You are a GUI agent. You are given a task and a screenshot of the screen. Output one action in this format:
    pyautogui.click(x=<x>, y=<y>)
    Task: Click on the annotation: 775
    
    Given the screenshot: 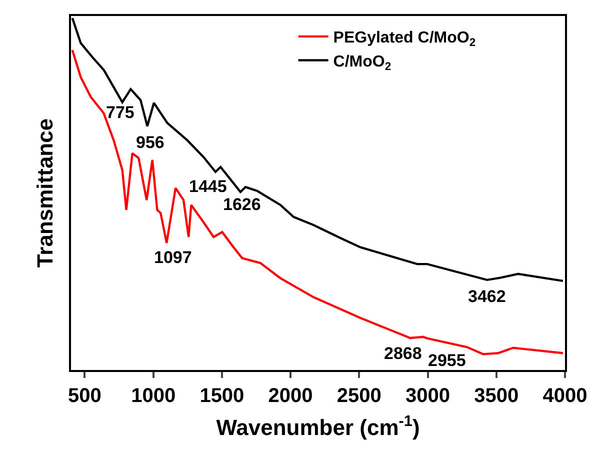 What is the action you would take?
    pyautogui.click(x=120, y=112)
    